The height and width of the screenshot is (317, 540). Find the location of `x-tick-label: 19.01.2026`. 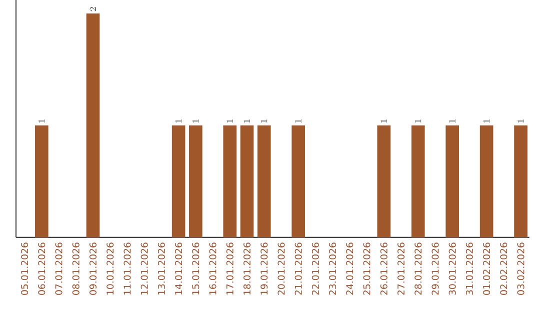

x-tick-label: 19.01.2026 is located at coordinates (264, 268).